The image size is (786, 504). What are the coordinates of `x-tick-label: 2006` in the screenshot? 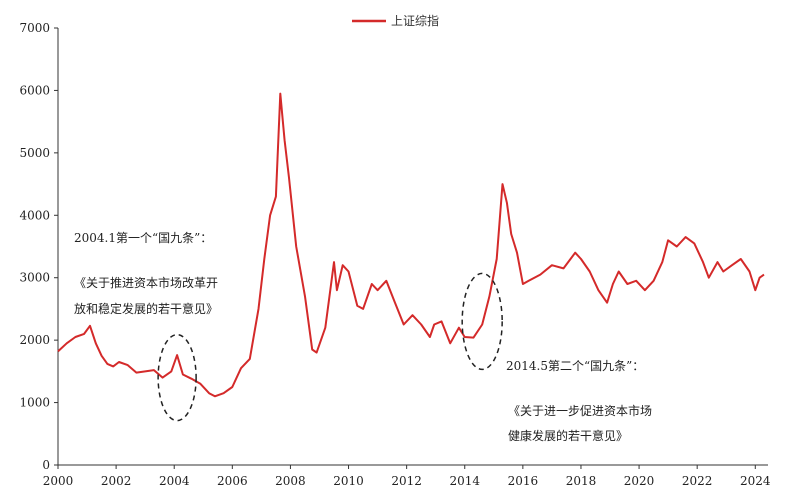 It's located at (232, 481).